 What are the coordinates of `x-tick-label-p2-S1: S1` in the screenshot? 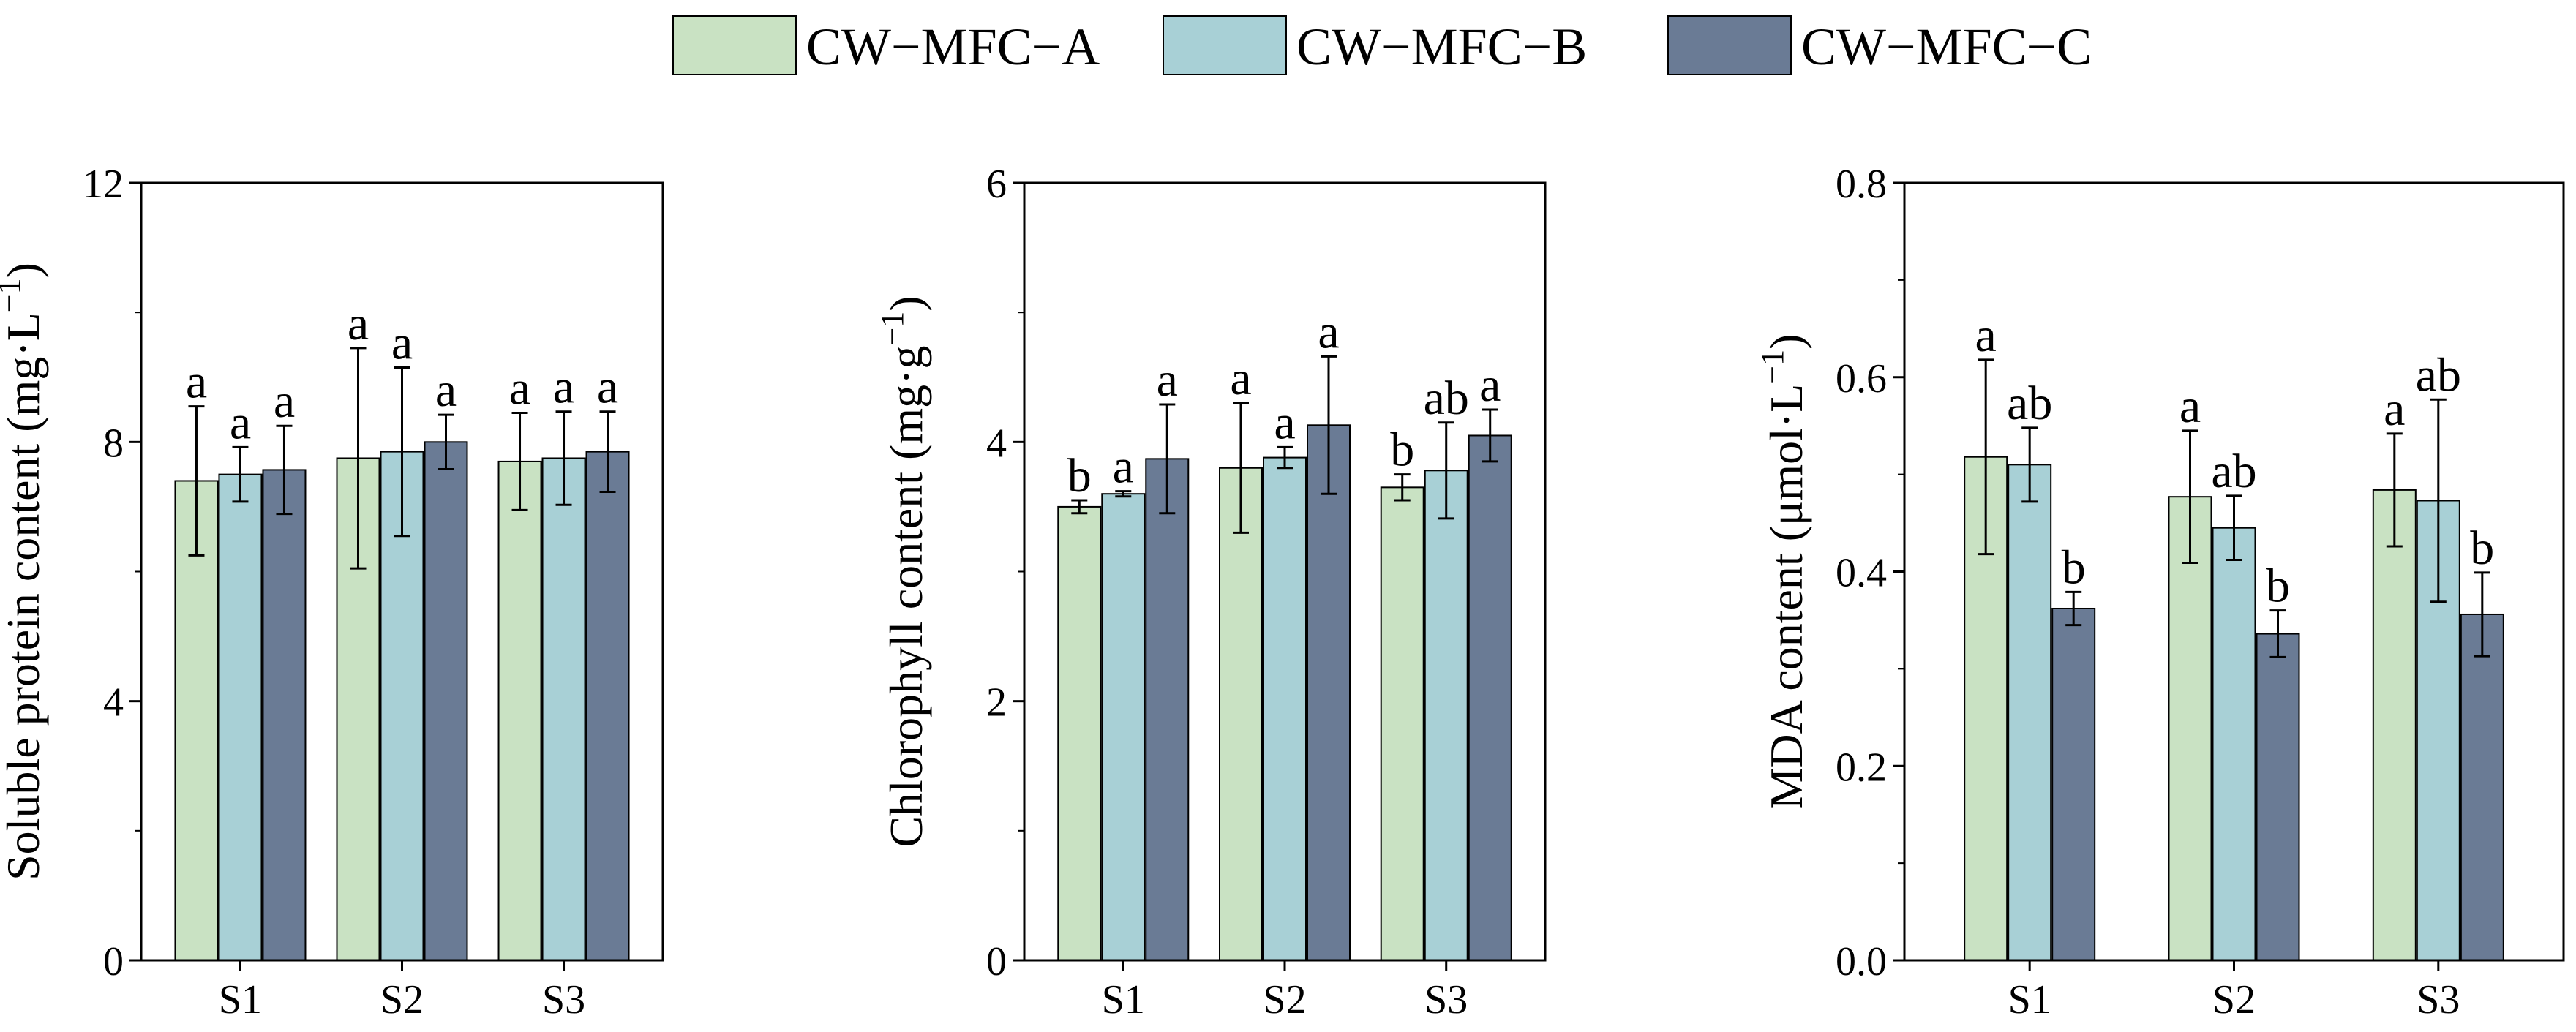 It's located at (1123, 999).